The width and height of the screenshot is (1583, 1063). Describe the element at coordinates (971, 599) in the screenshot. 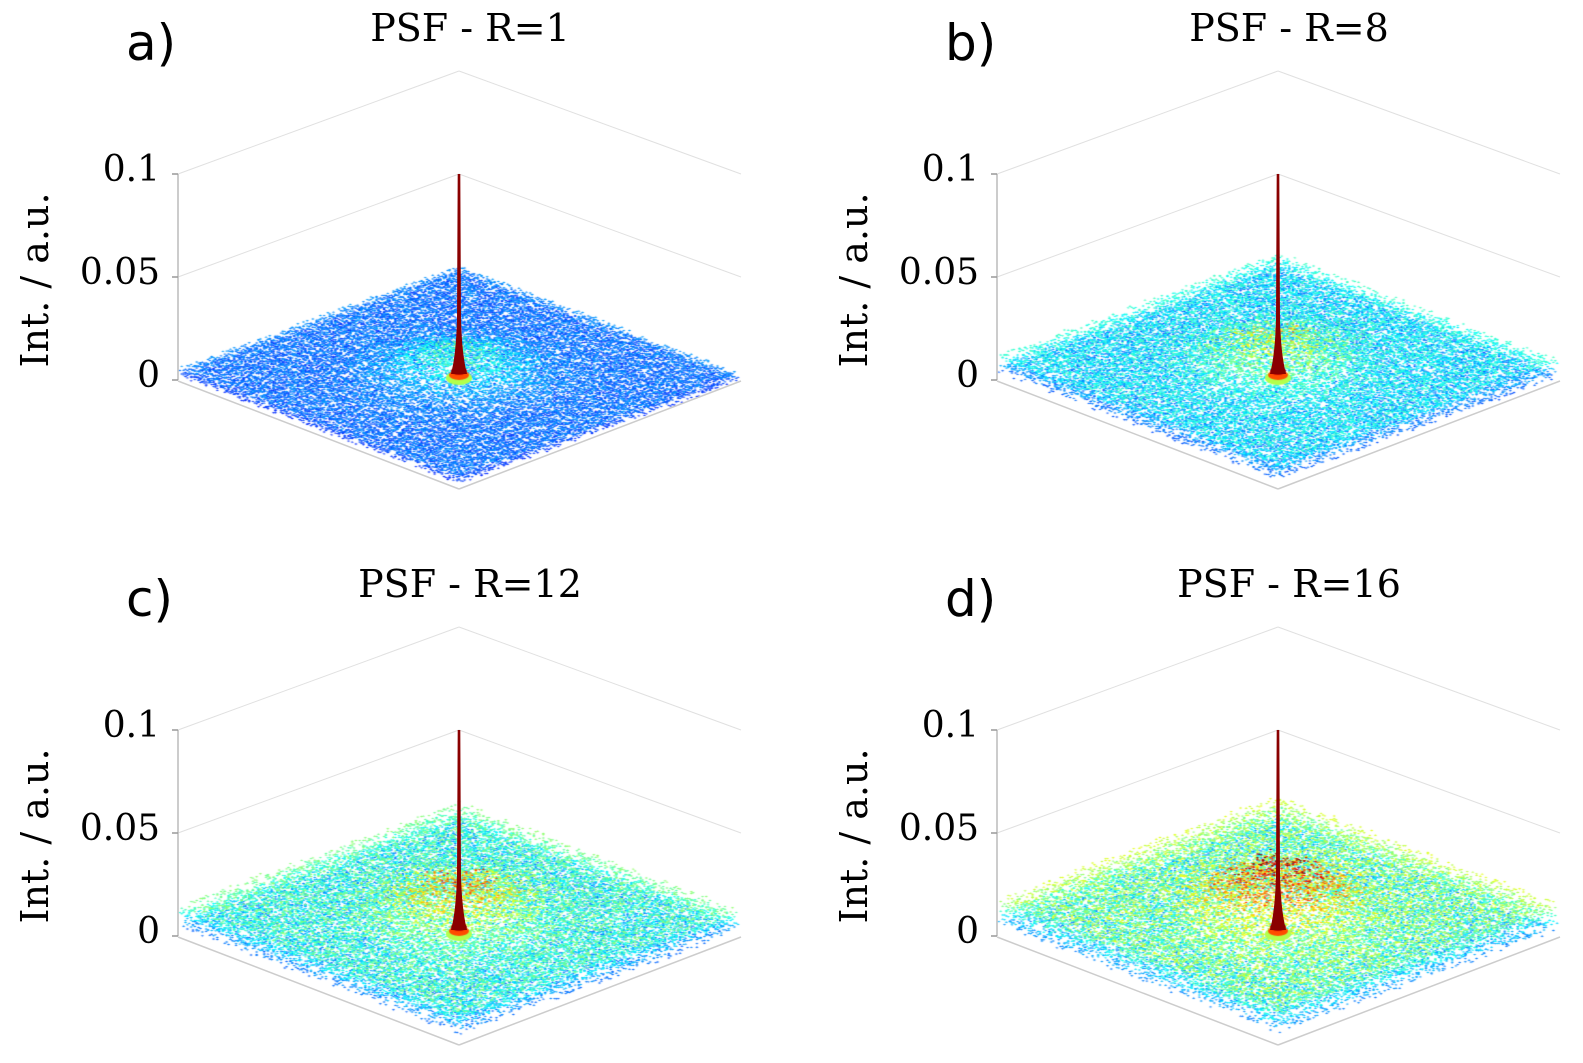

I see `panel-label: d)` at that location.